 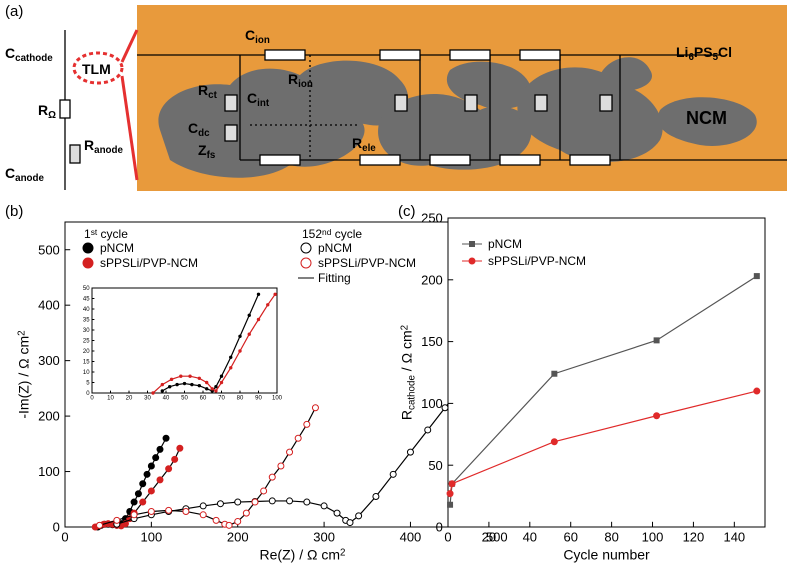 I want to click on text-part: anode, so click(x=108, y=150).